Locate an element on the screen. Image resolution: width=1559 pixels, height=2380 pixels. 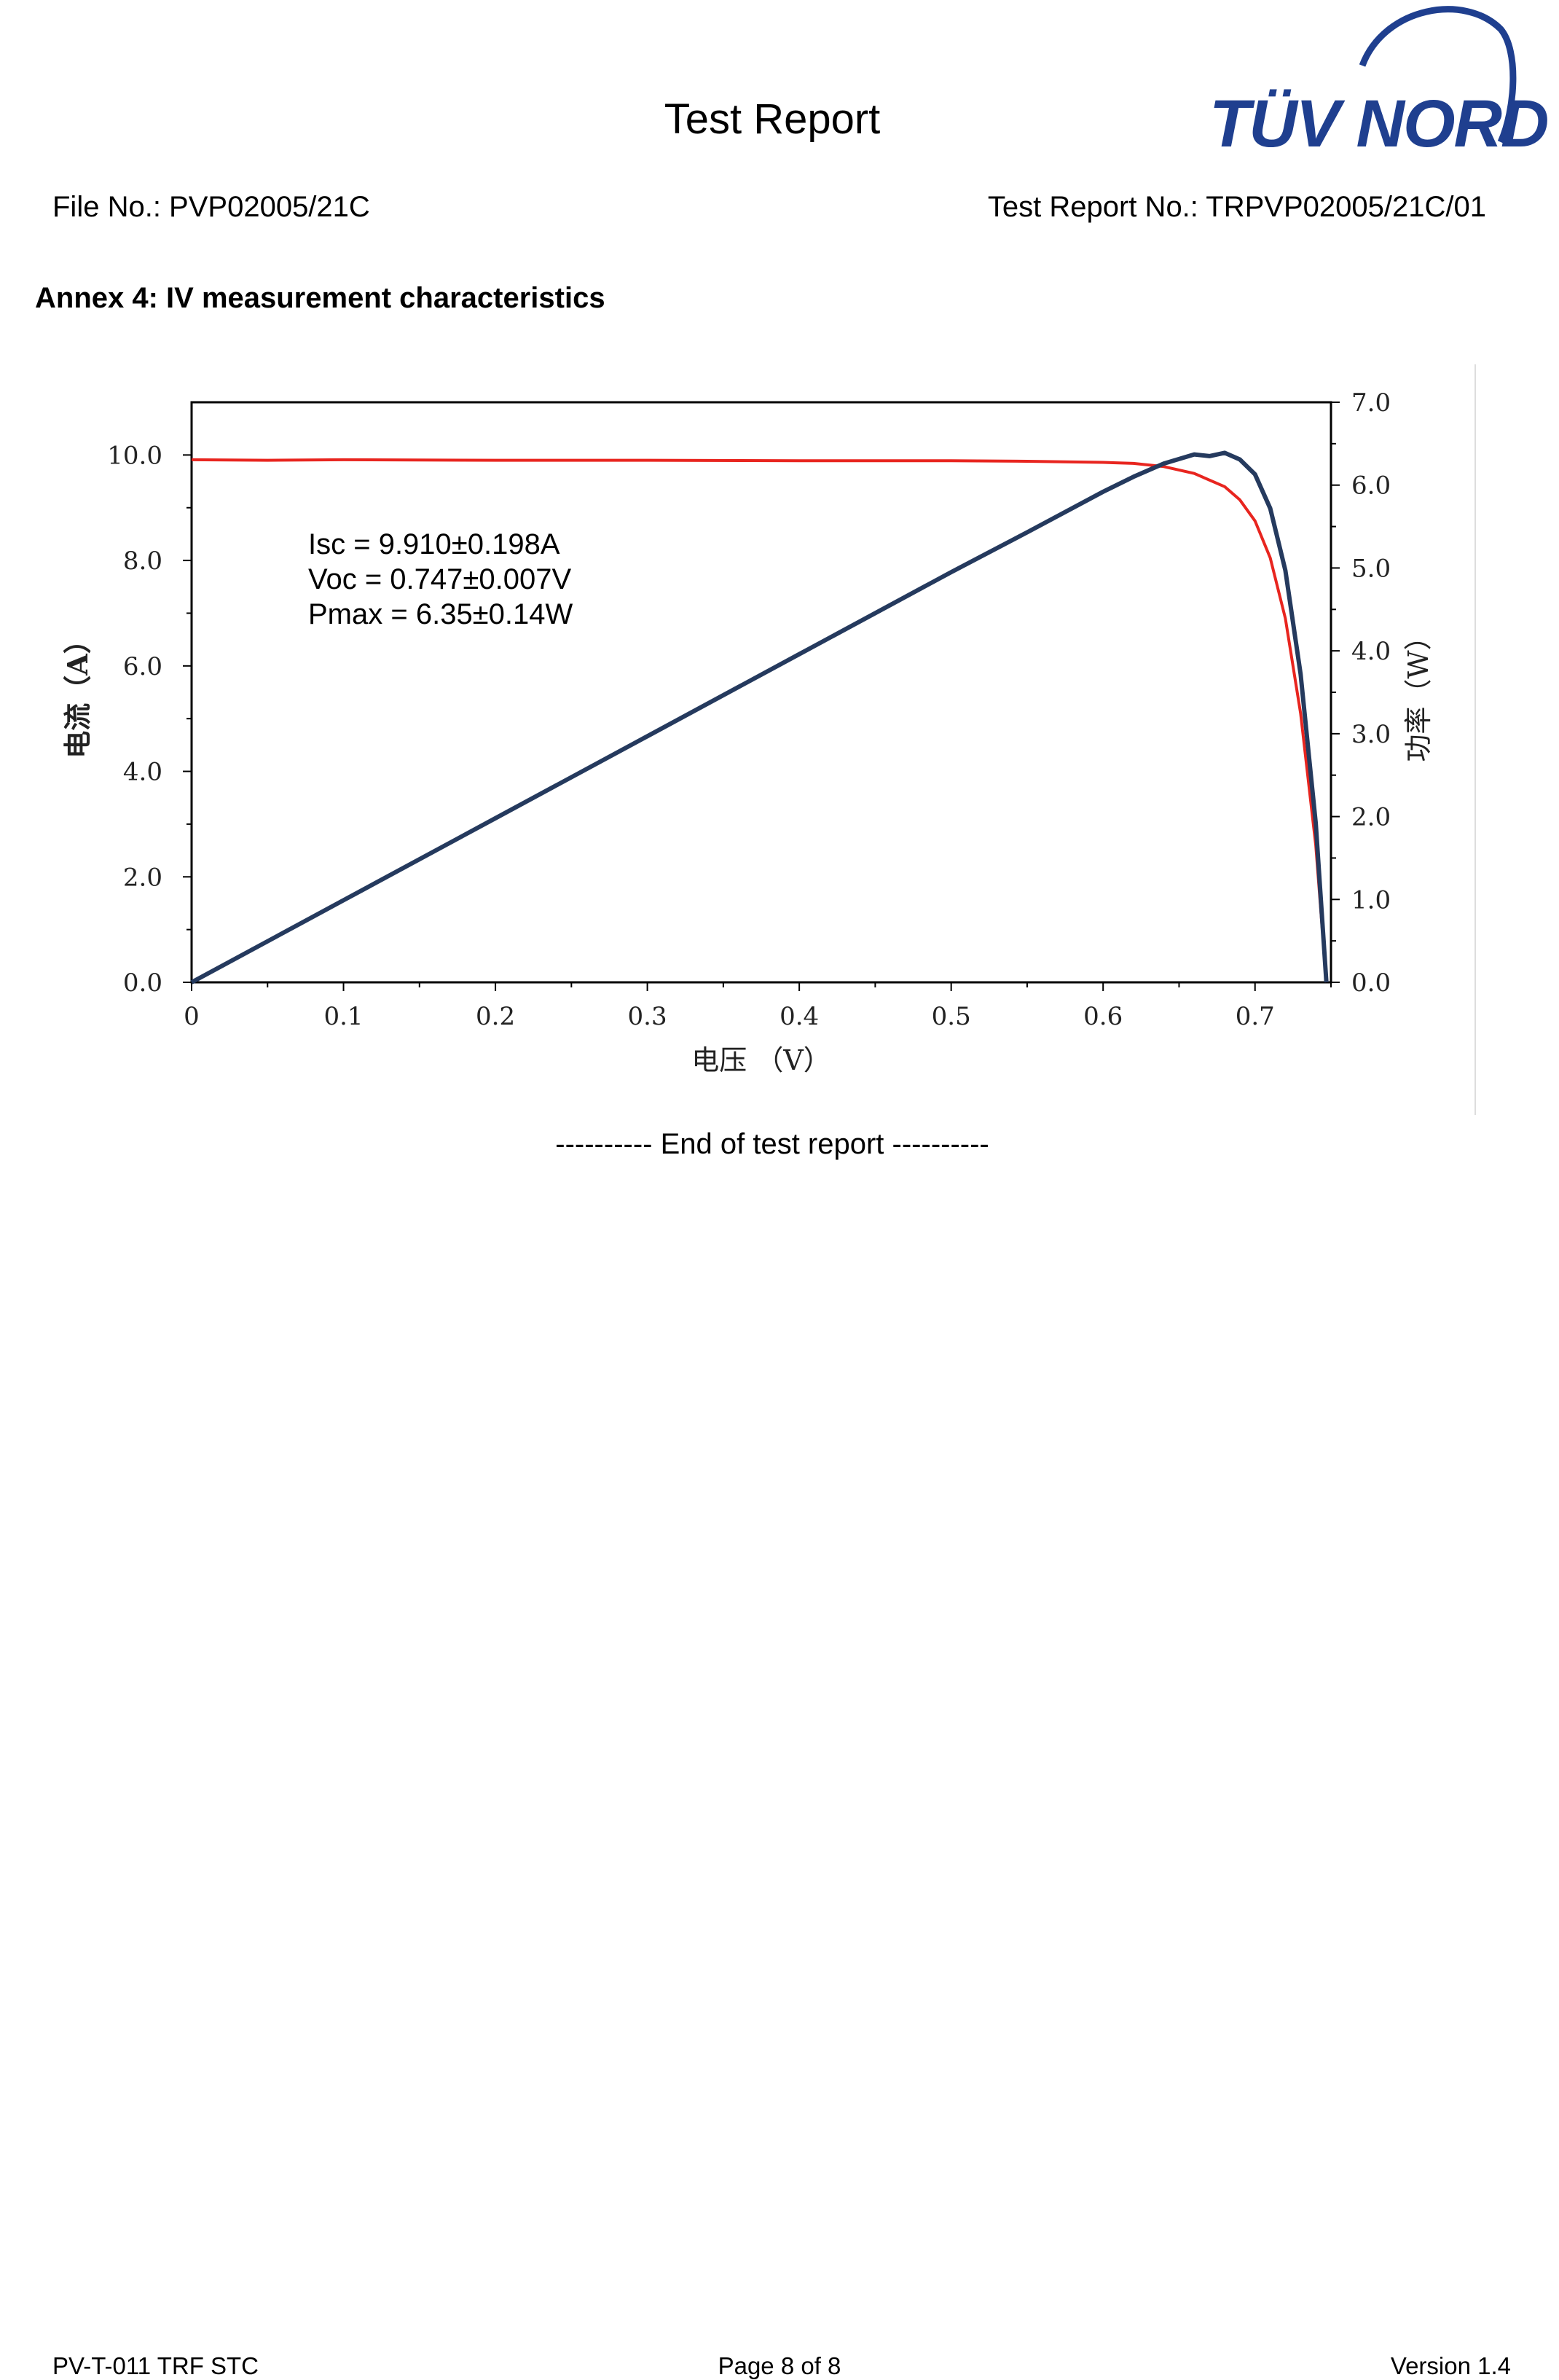
annotation-text: Pmax = 6.35±0.14W is located at coordinates (440, 614).